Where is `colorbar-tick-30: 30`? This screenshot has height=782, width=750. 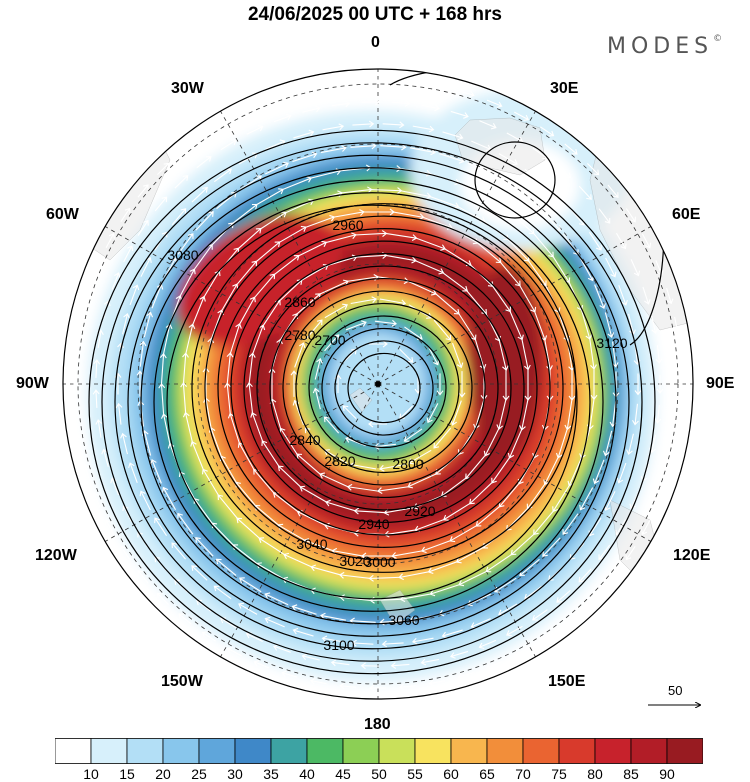 colorbar-tick-30: 30 is located at coordinates (235, 774).